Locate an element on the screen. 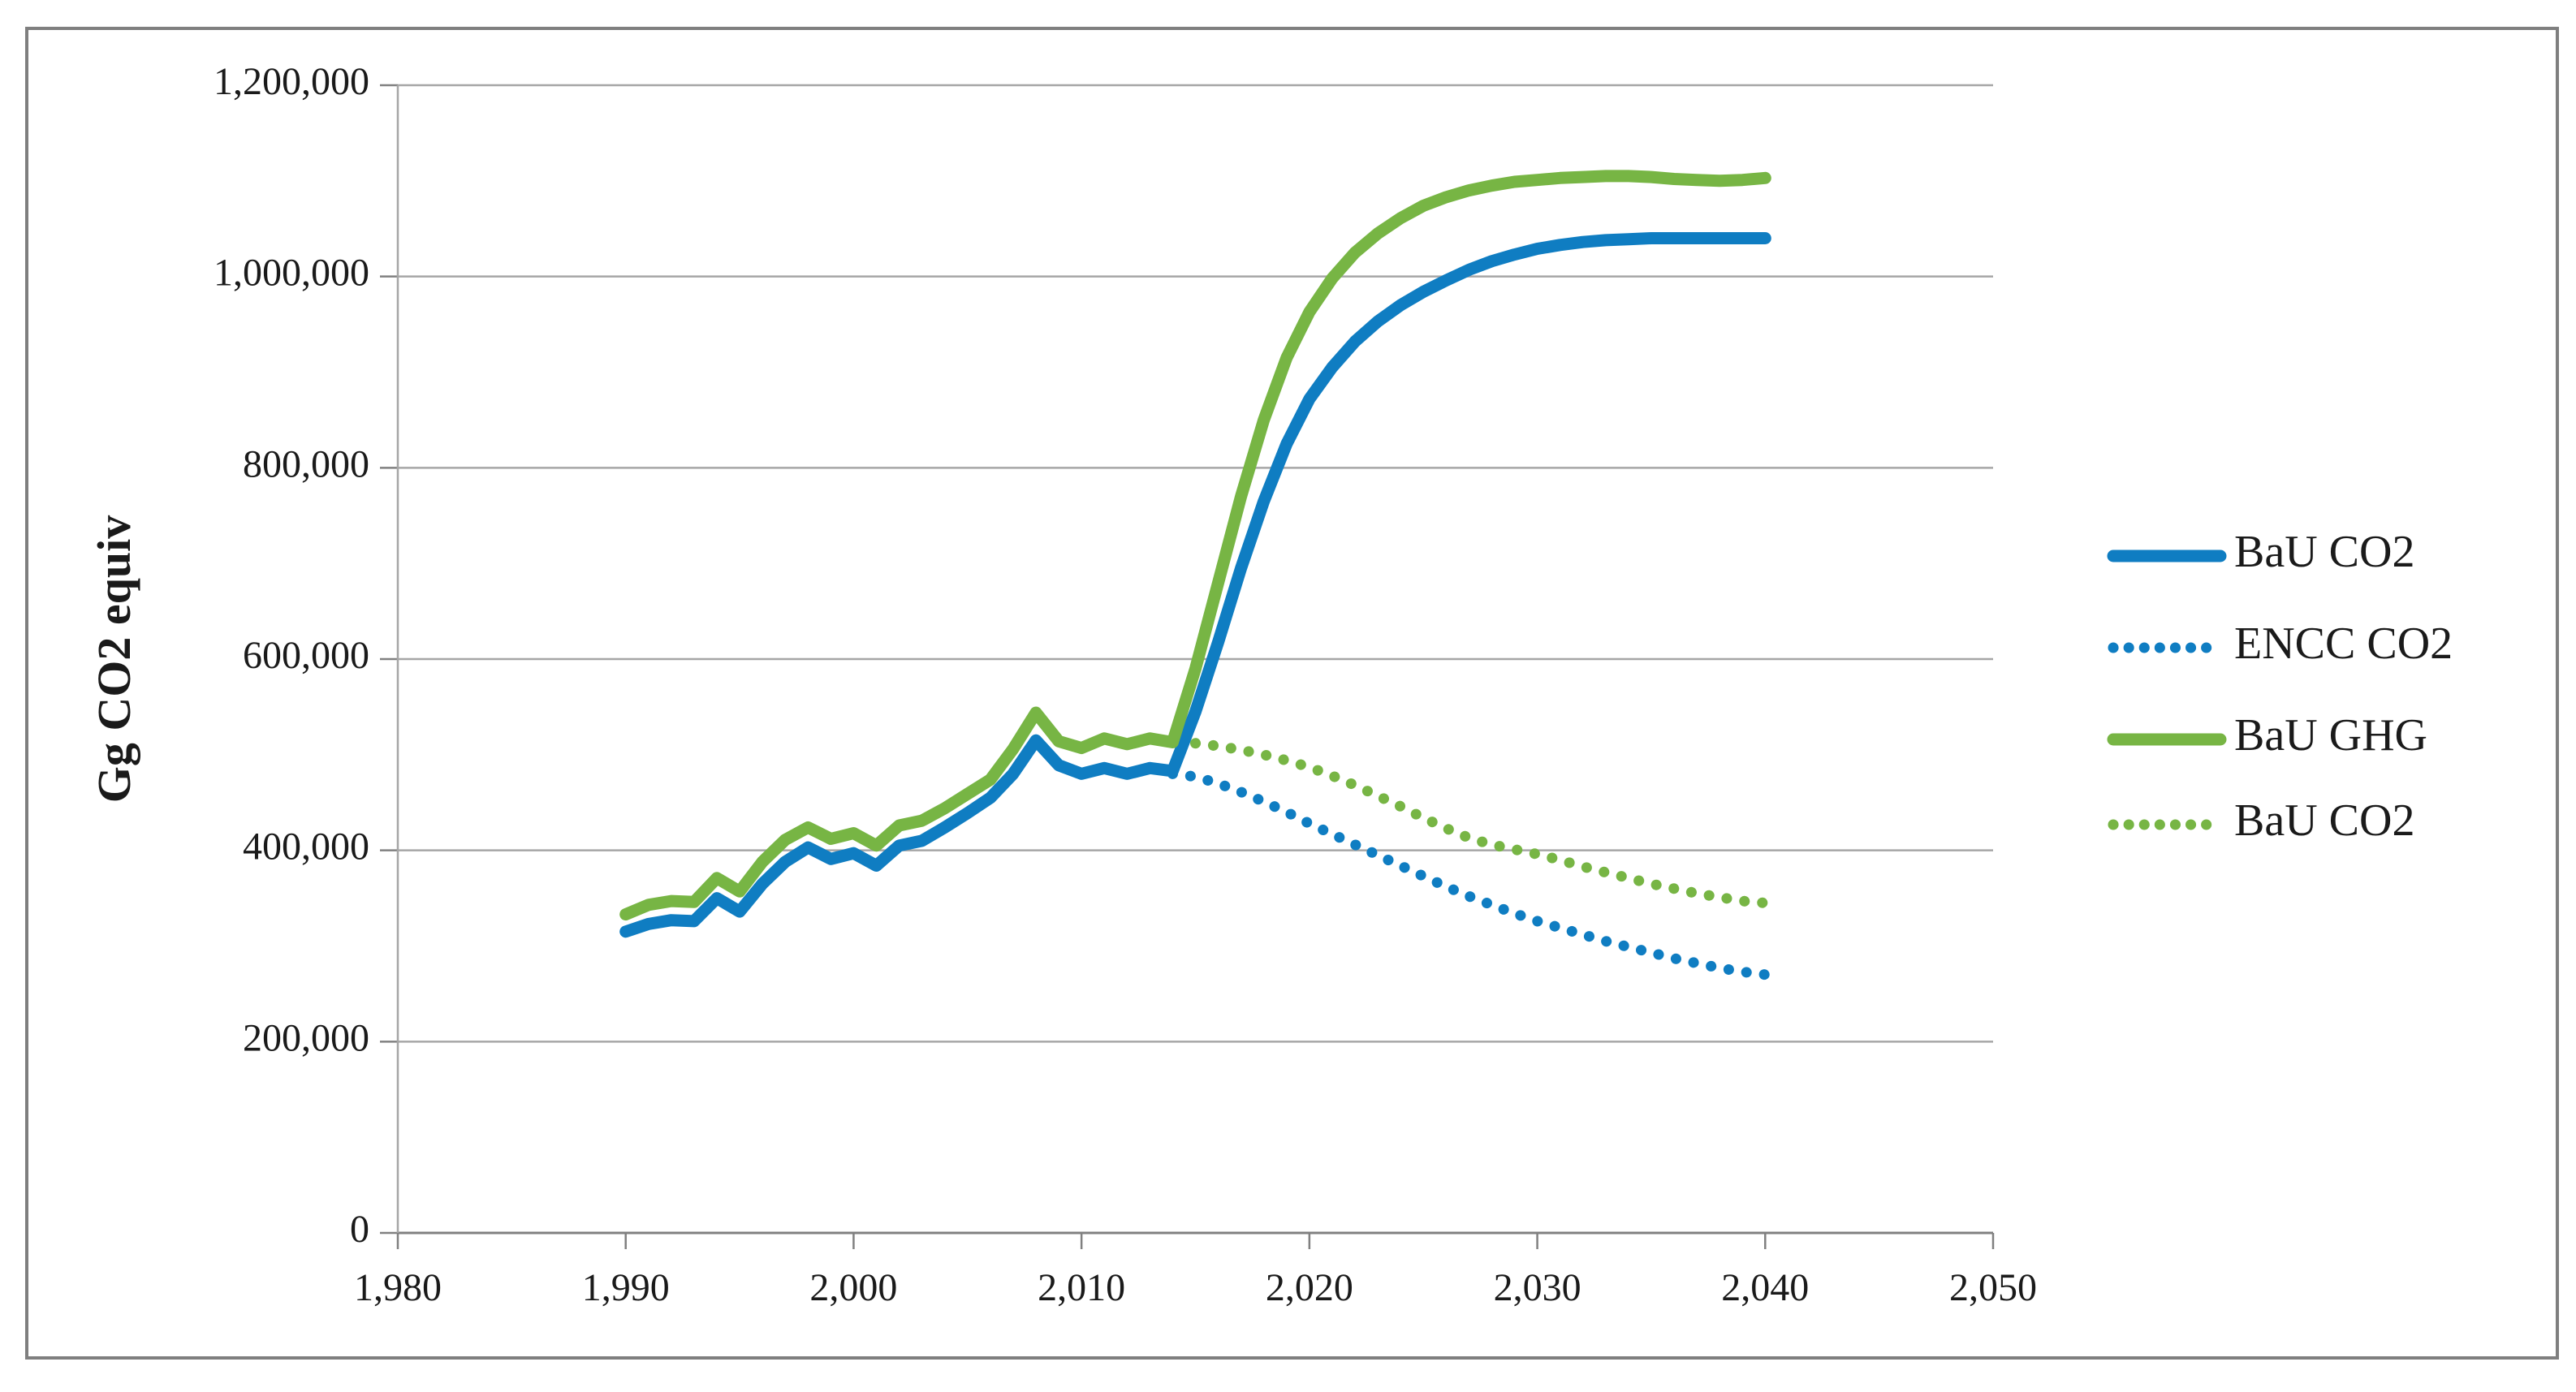 The image size is (2576, 1392). legend-label-0-bau-co2: BaU CO2 is located at coordinates (2324, 552).